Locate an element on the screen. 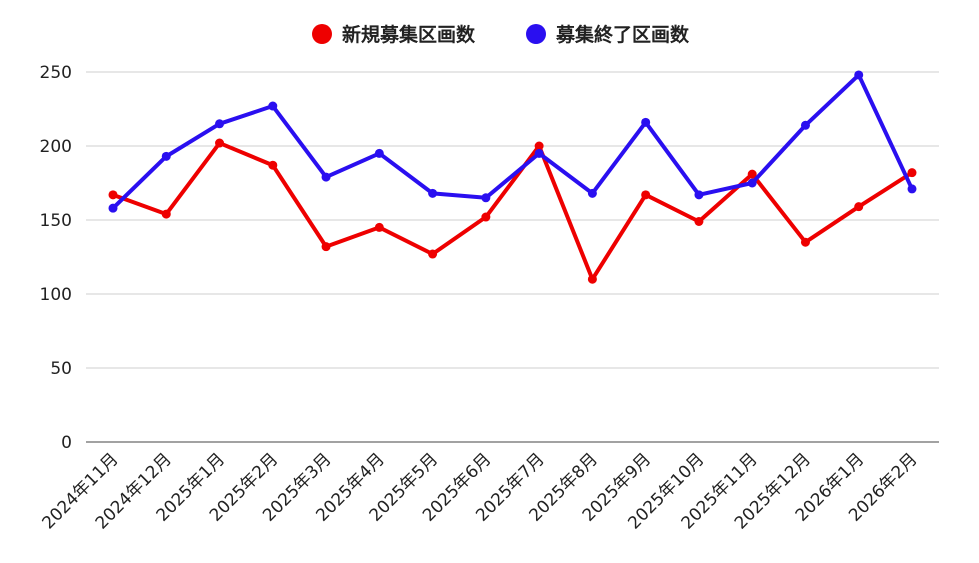 Image resolution: width=979 pixels, height=563 pixels. y-tick-label: 50 is located at coordinates (61, 369).